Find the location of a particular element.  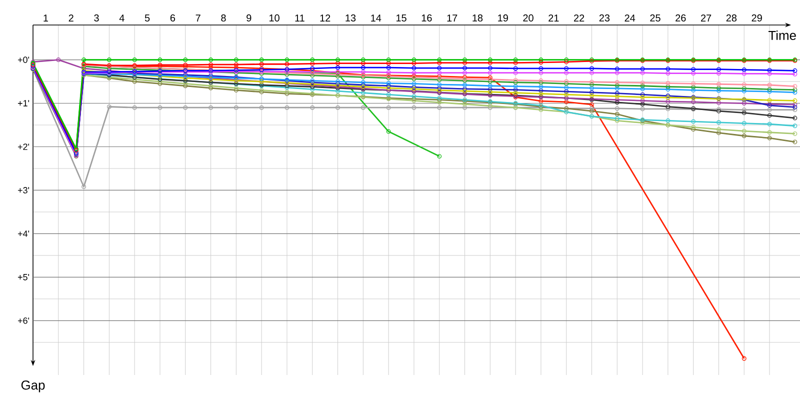

x-tick-label: 12 is located at coordinates (325, 18).